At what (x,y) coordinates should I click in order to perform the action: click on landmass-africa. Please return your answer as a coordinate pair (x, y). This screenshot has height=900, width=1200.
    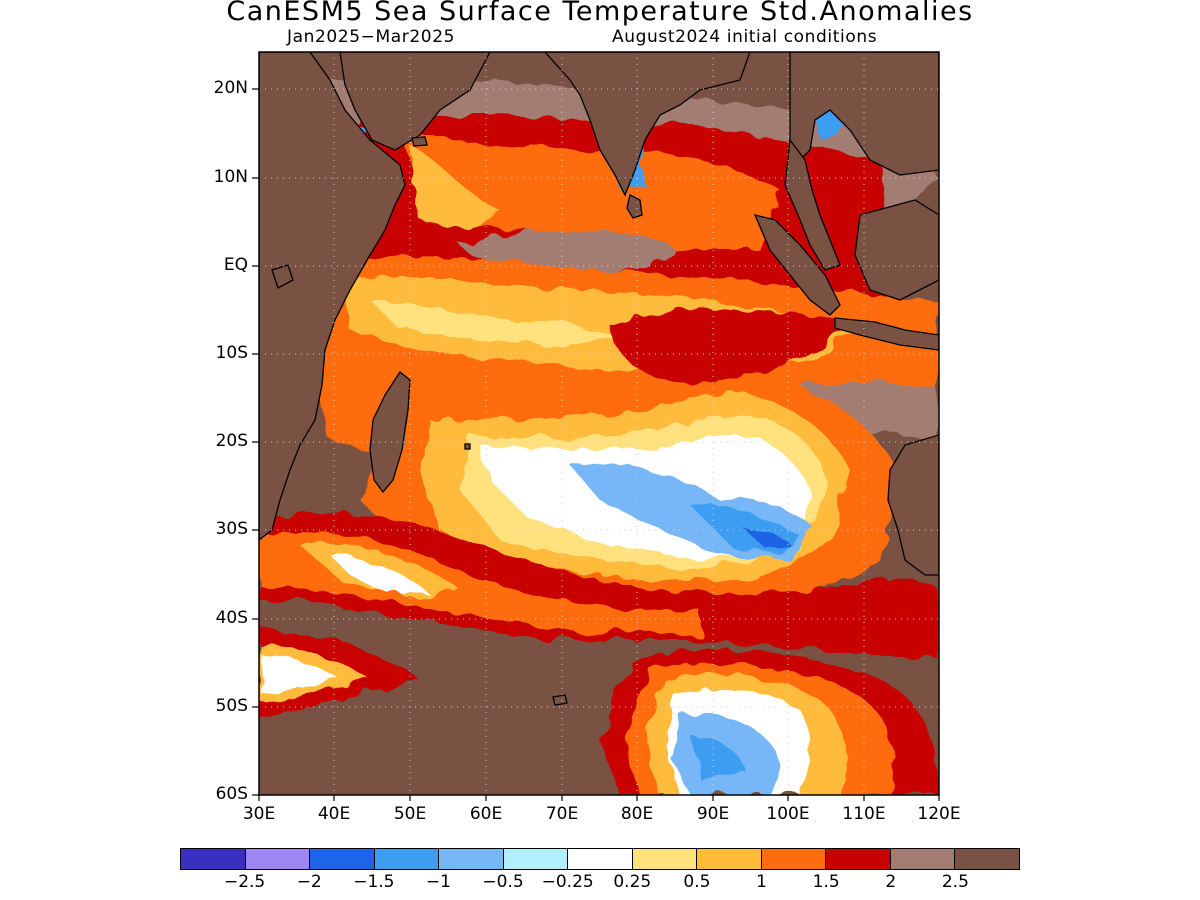
    Looking at the image, I should click on (332, 296).